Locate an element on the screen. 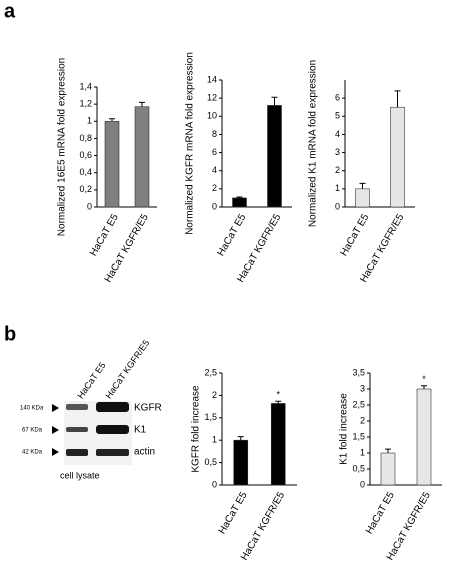  y-axis-label: Normalized KGFR mRNA fold expression is located at coordinates (190, 143).